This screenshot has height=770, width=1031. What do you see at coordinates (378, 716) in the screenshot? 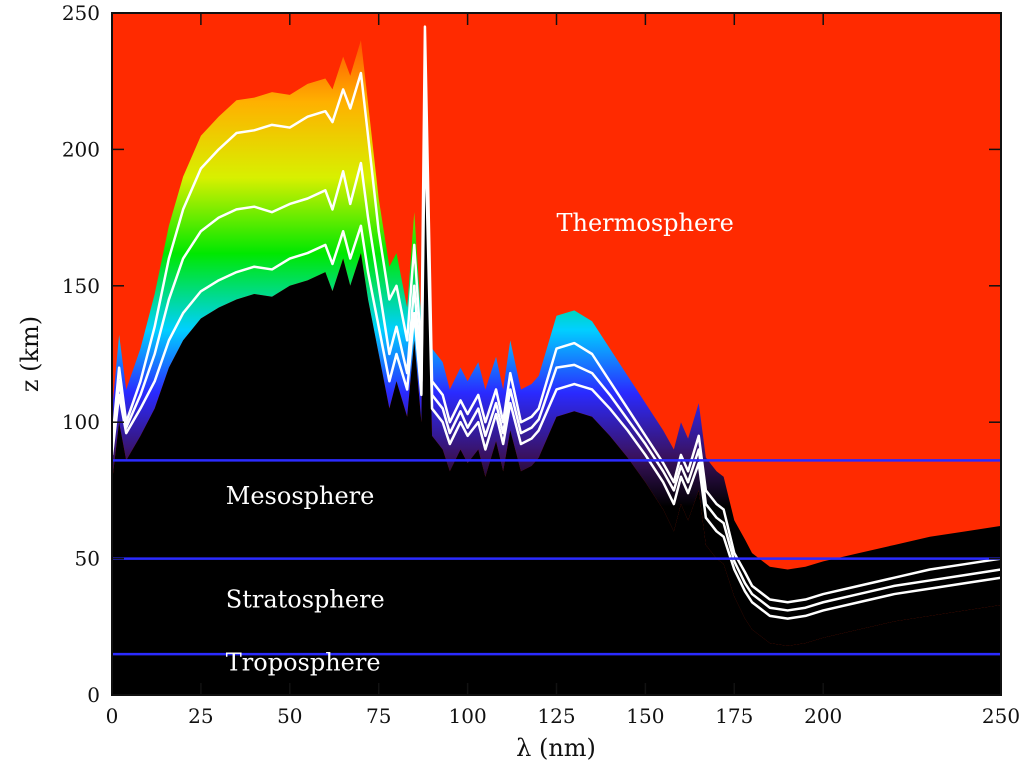
I see `x-tick-label: 75` at bounding box center [378, 716].